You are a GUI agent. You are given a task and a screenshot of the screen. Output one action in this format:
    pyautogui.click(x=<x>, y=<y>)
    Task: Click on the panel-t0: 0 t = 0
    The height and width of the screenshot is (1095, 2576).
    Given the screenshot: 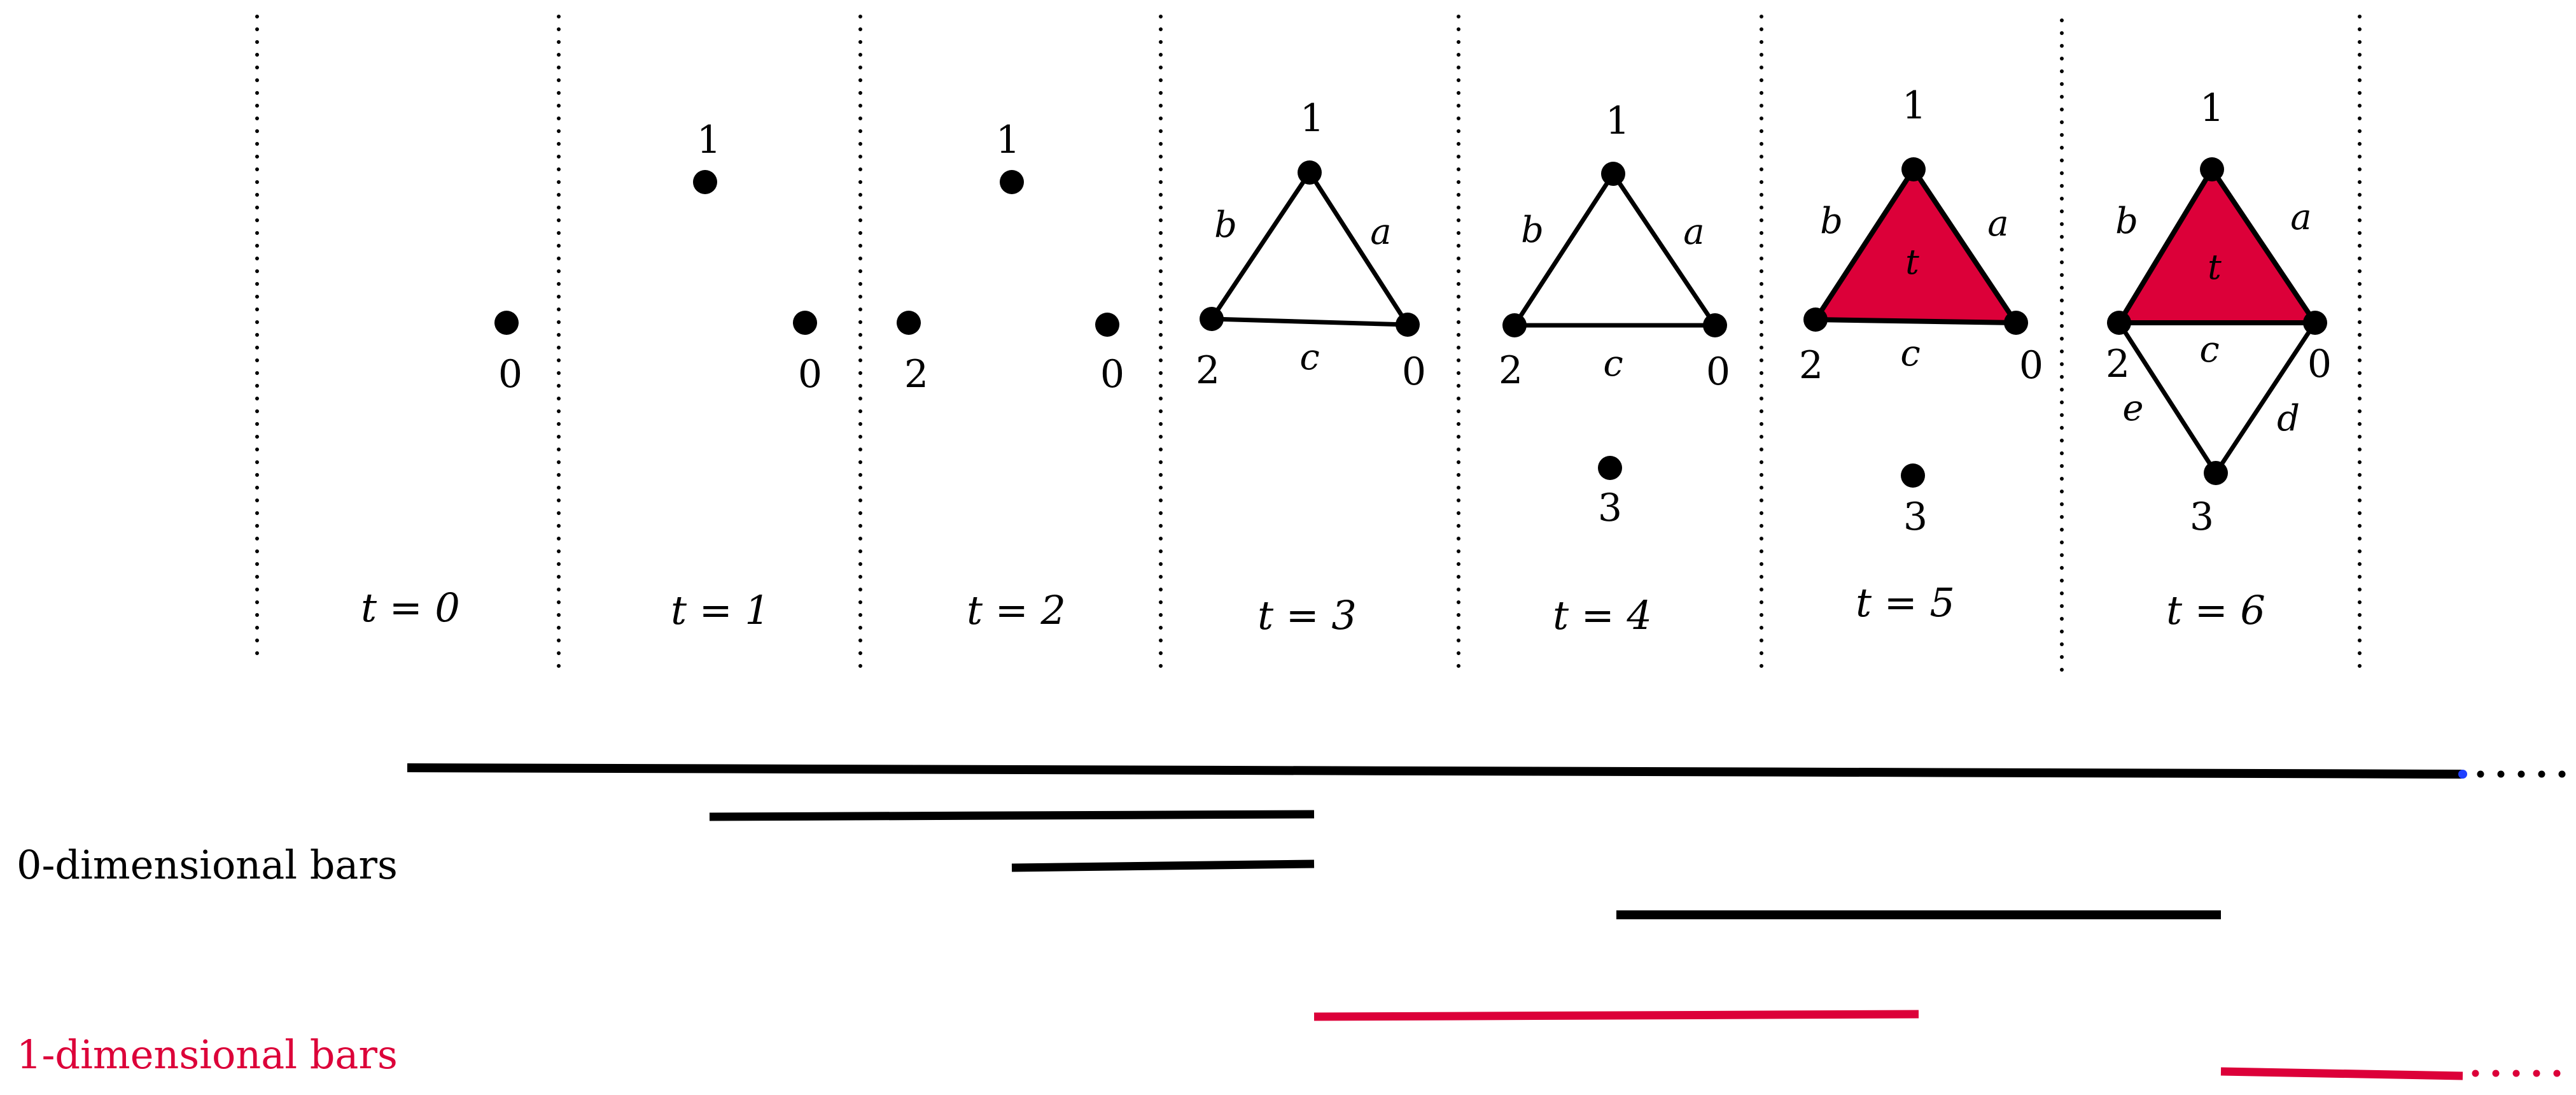 What is the action you would take?
    pyautogui.click(x=441, y=471)
    